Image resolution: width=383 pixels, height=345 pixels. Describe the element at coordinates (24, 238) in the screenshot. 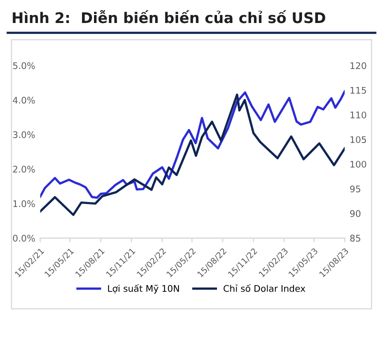

I see `y-tick-label: 0.0%` at that location.